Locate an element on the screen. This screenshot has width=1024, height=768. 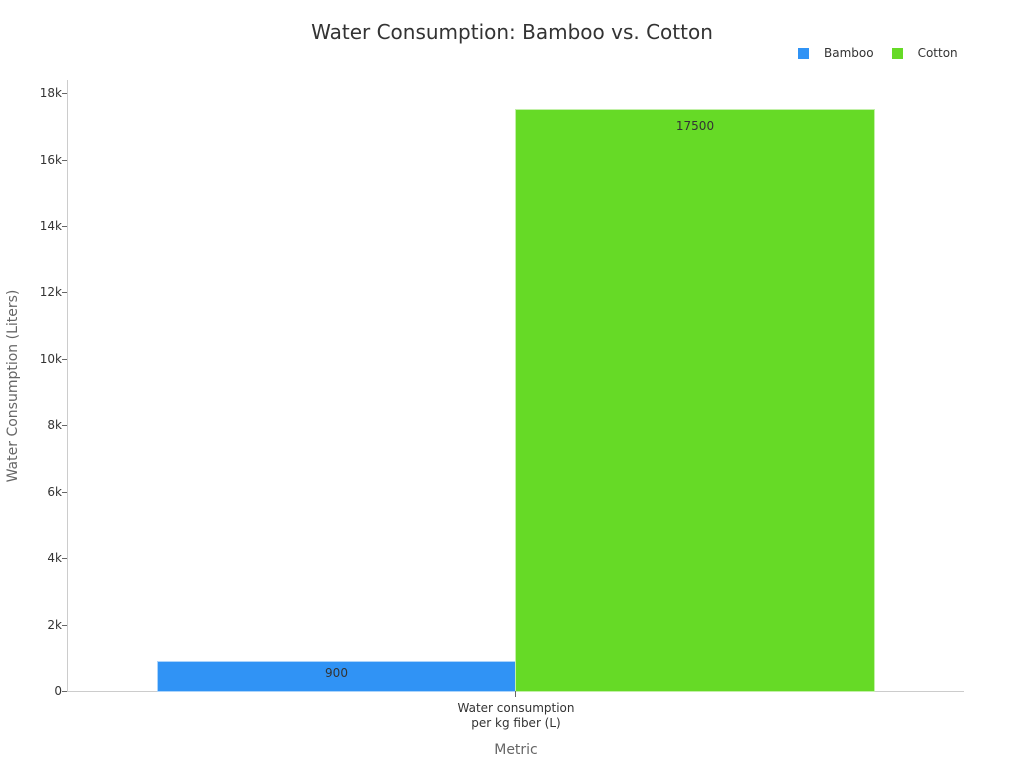
bar-bamboo: 900 is located at coordinates (336, 676).